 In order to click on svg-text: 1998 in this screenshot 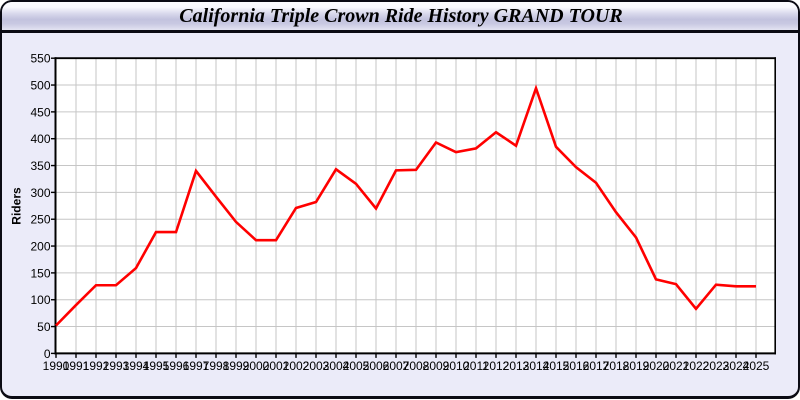, I will do `click(216, 366)`.